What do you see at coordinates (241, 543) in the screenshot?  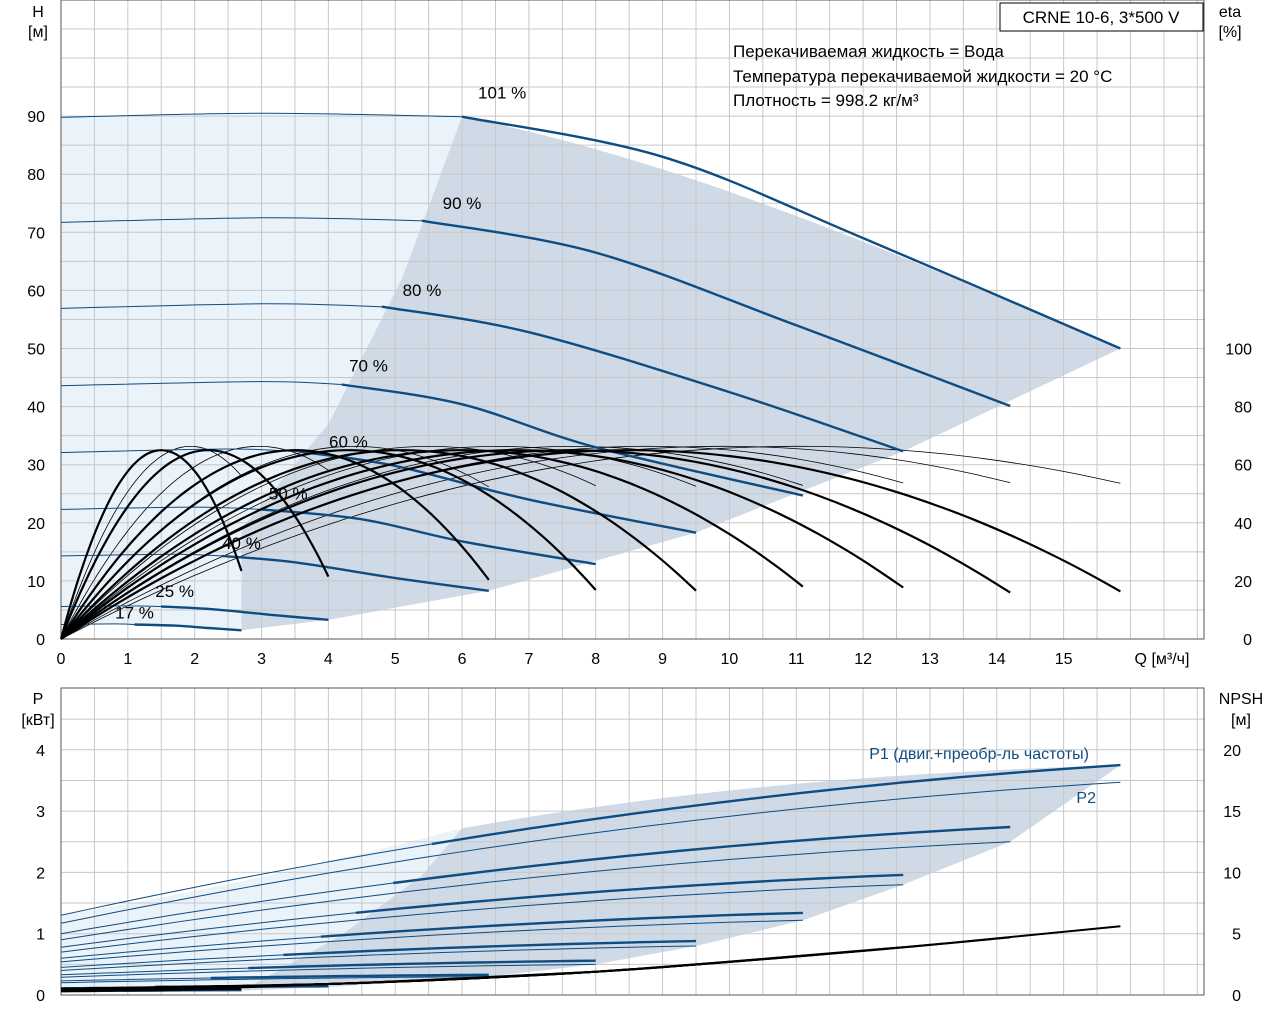 I see `head-curve-label: 40 %` at bounding box center [241, 543].